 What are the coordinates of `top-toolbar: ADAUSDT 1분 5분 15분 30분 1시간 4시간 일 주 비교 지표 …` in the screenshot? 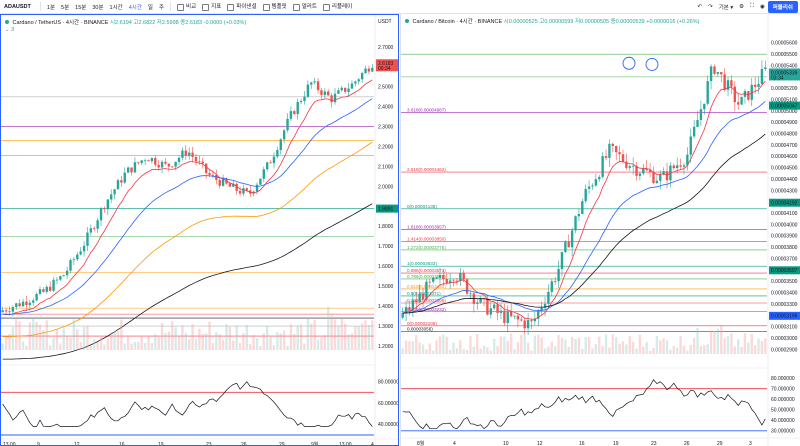 It's located at (400, 7).